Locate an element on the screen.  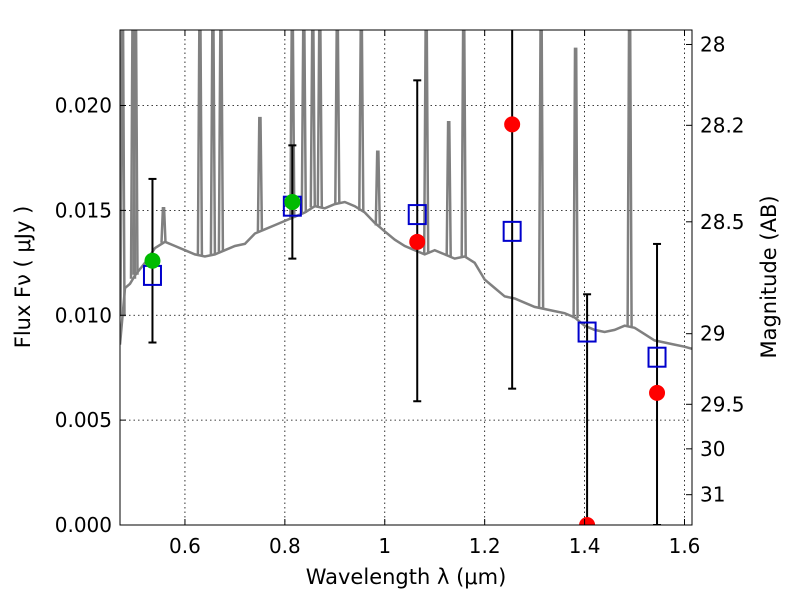
right-y-tick-label: 31 is located at coordinates (712, 495).